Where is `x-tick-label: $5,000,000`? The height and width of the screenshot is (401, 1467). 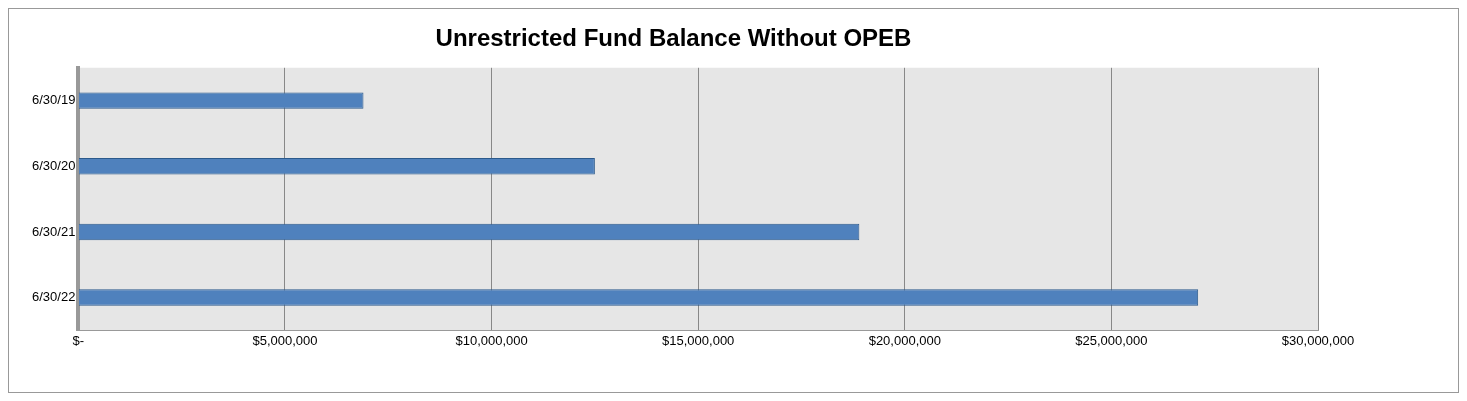
x-tick-label: $5,000,000 is located at coordinates (285, 340).